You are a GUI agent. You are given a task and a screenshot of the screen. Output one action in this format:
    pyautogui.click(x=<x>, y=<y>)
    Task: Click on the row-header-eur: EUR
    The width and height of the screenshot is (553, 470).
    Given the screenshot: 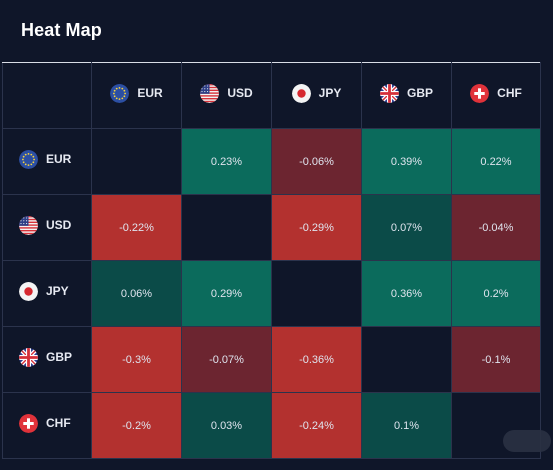 What is the action you would take?
    pyautogui.click(x=47, y=161)
    